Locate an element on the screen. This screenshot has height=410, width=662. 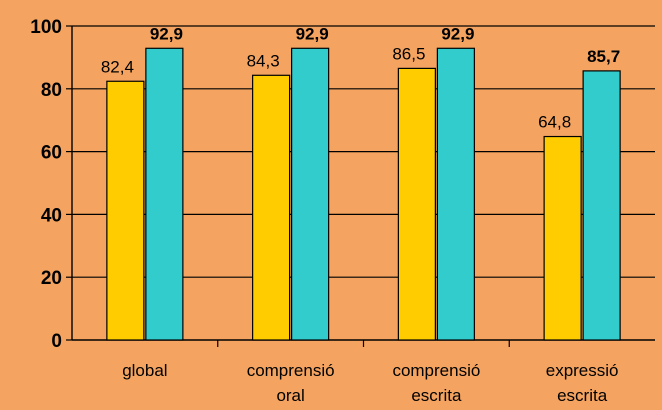
y-tick-label: 60 is located at coordinates (51, 153).